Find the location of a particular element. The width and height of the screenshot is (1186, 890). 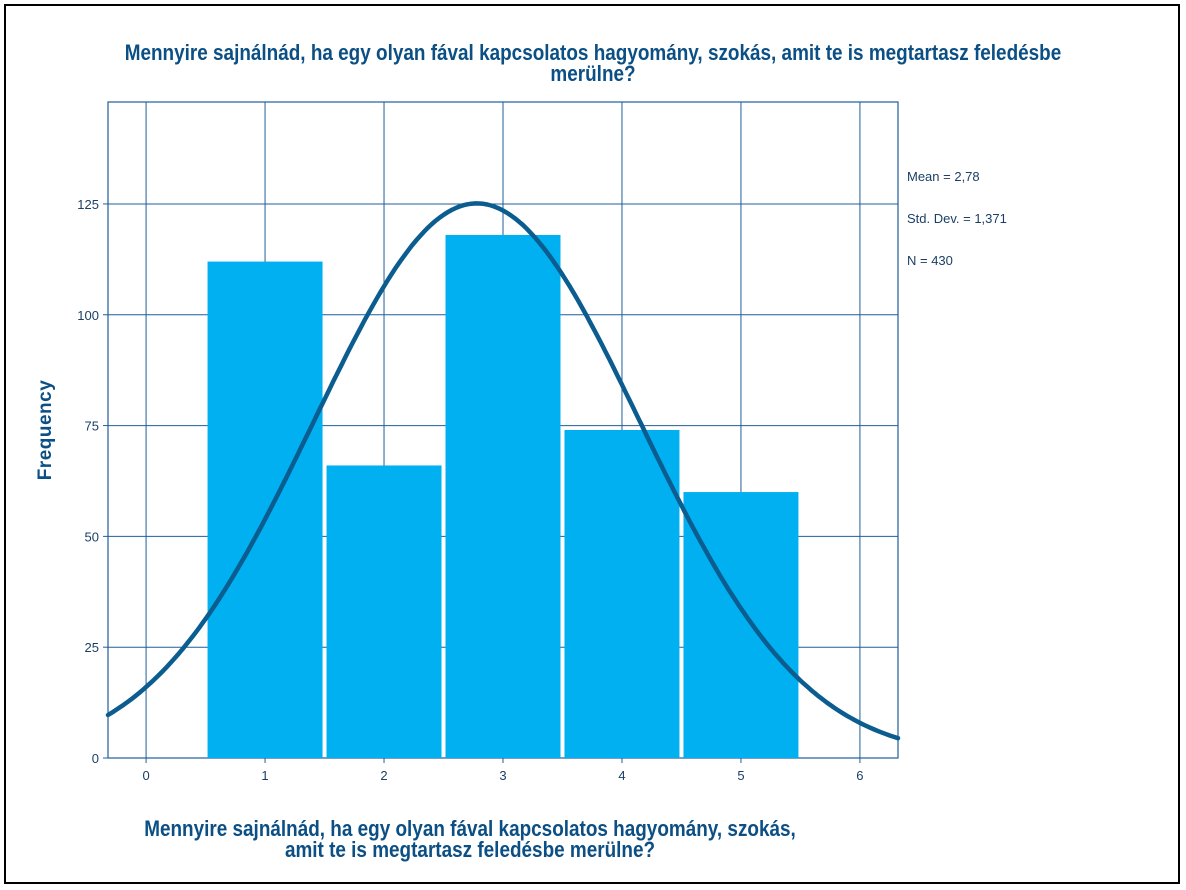

stats-std-dev: Std. Dev. = 1,371 is located at coordinates (957, 218).